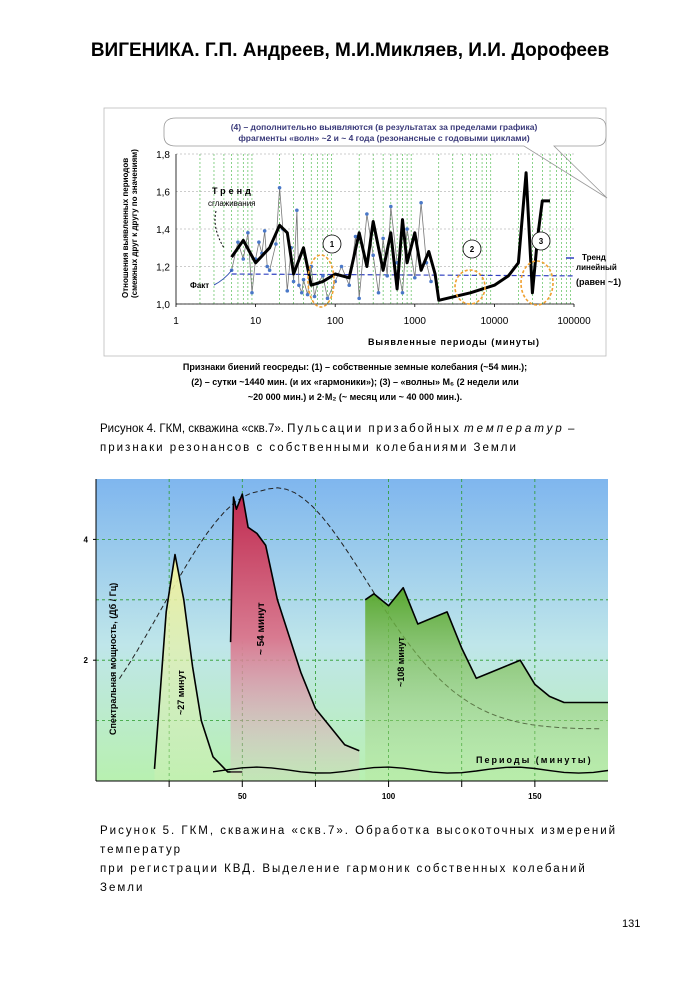  What do you see at coordinates (401, 661) in the screenshot?
I see `label-108-minutes: ~108 минут` at bounding box center [401, 661].